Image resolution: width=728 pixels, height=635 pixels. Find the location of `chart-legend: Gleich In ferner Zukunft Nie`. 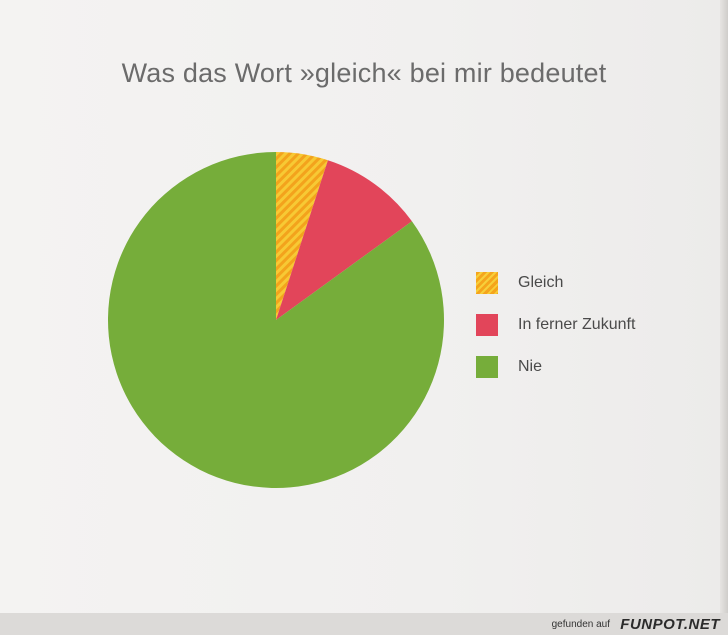

chart-legend: Gleich In ferner Zukunft Nie is located at coordinates (555, 325).